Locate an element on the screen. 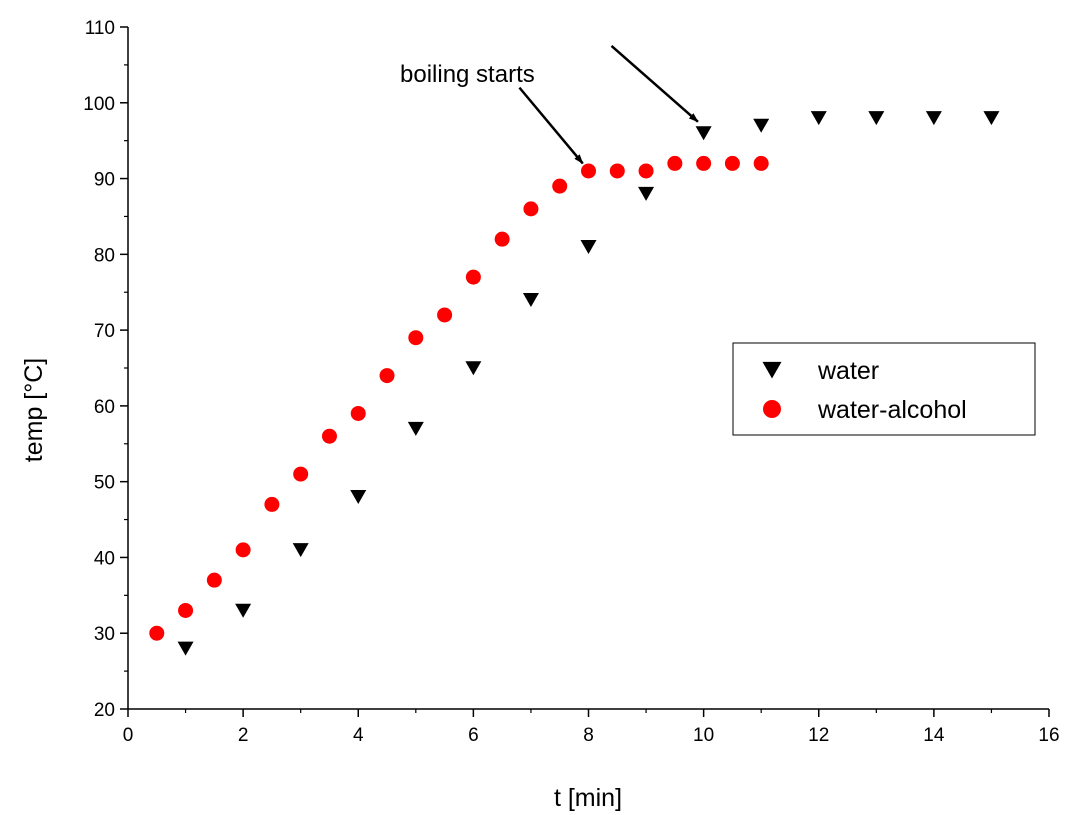  annotations: boiling starts is located at coordinates (549, 105).